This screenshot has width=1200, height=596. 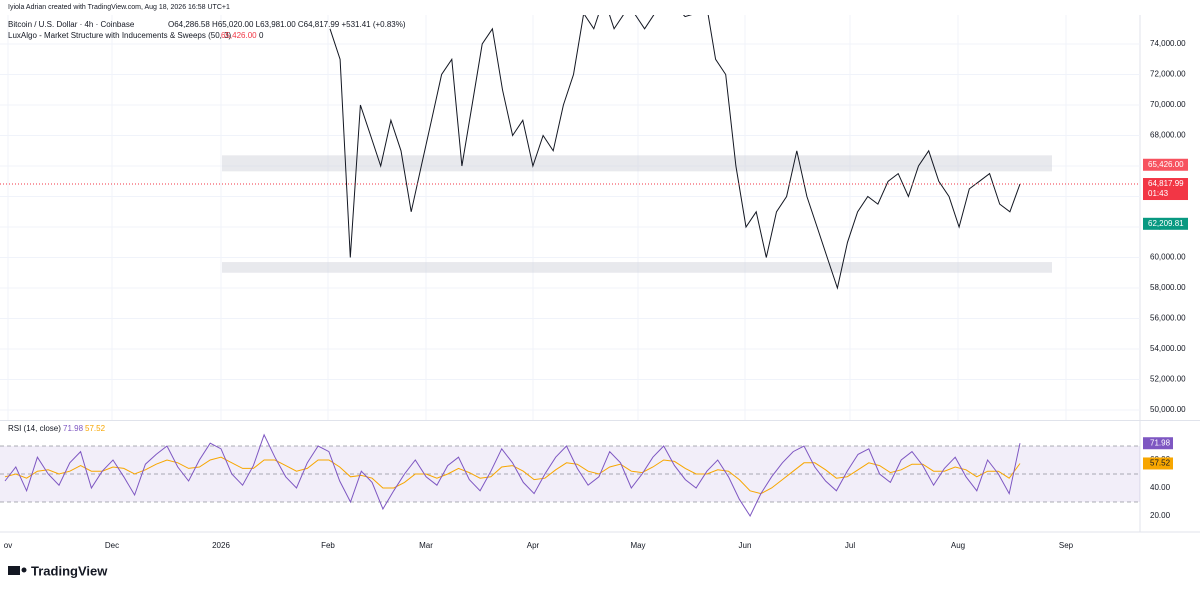 I want to click on rsi-ma-line, so click(x=512, y=475).